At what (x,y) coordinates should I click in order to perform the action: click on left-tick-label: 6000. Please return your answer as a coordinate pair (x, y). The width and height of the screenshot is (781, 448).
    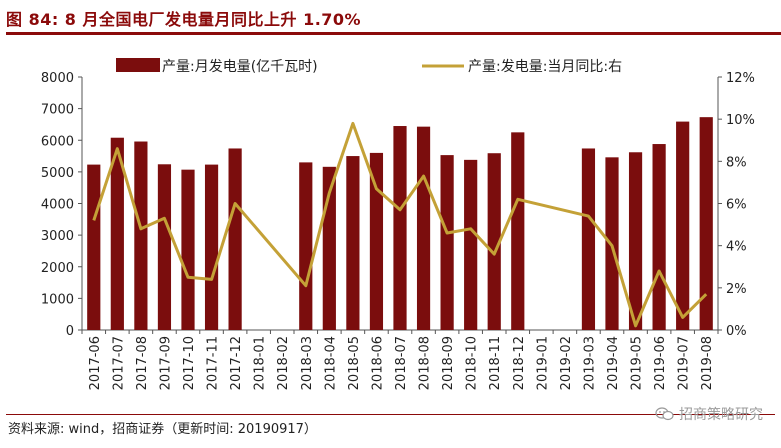
    Looking at the image, I should click on (57, 141).